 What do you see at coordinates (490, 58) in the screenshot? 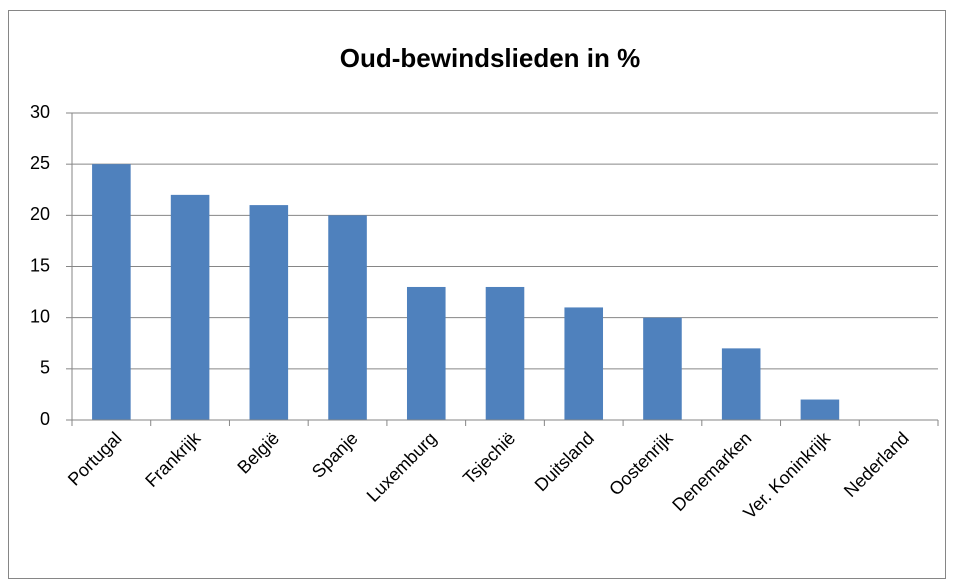
I see `chart-title: Oud-bewindslieden in %` at bounding box center [490, 58].